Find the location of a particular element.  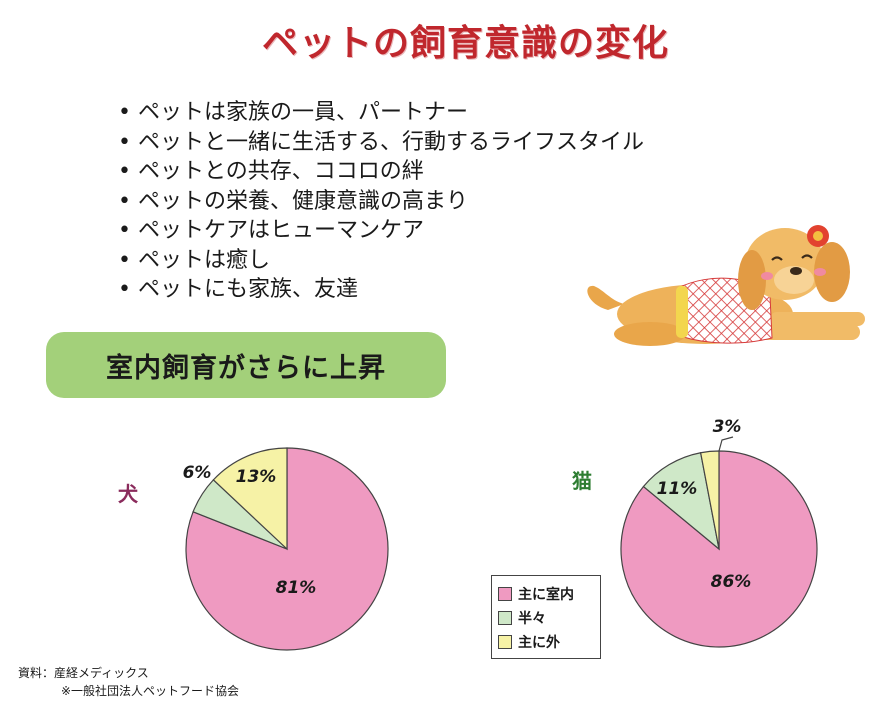

dog-pie-label-0: 81% is located at coordinates (296, 588).